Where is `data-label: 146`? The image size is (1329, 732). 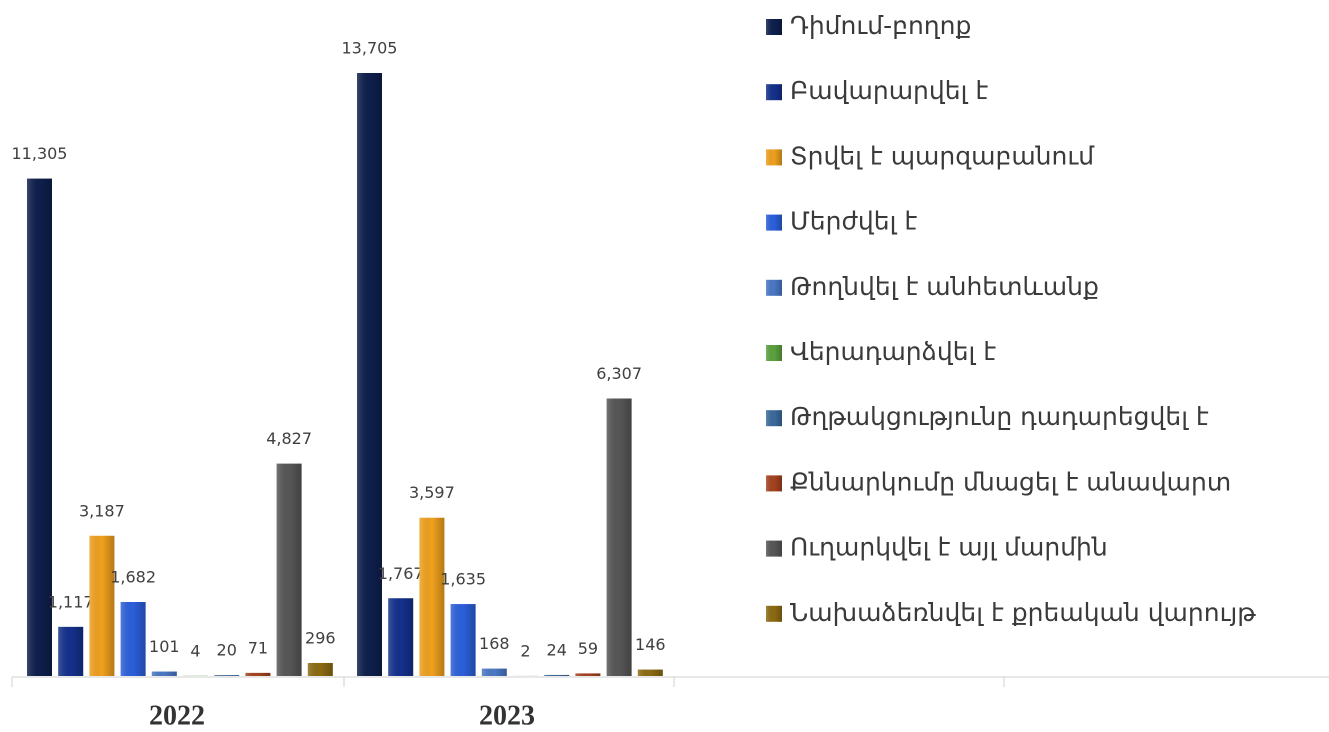 data-label: 146 is located at coordinates (650, 644).